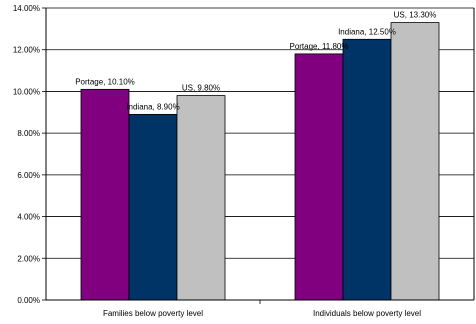  What do you see at coordinates (28, 175) in the screenshot?
I see `y-tick-label: 6.00%` at bounding box center [28, 175].